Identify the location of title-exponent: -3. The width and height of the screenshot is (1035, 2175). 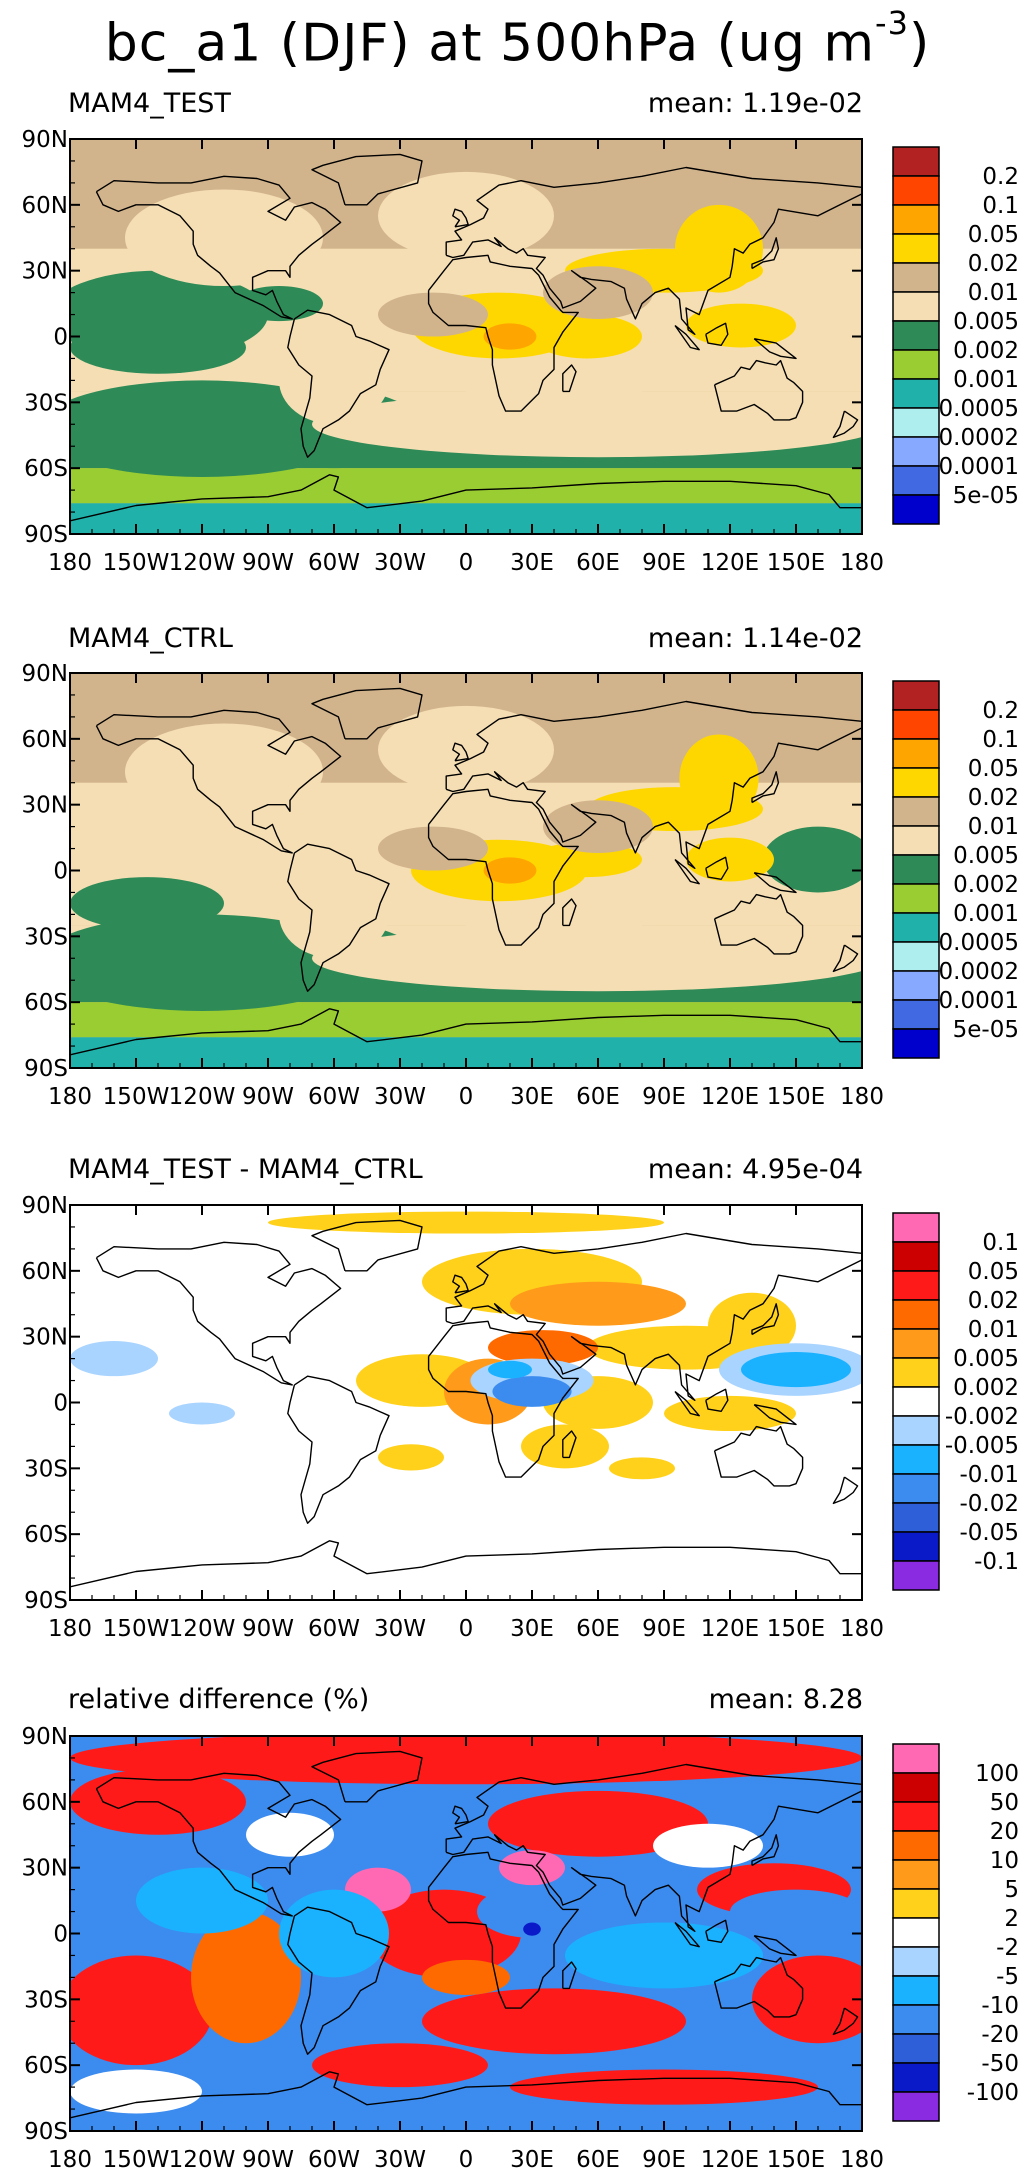
(892, 23).